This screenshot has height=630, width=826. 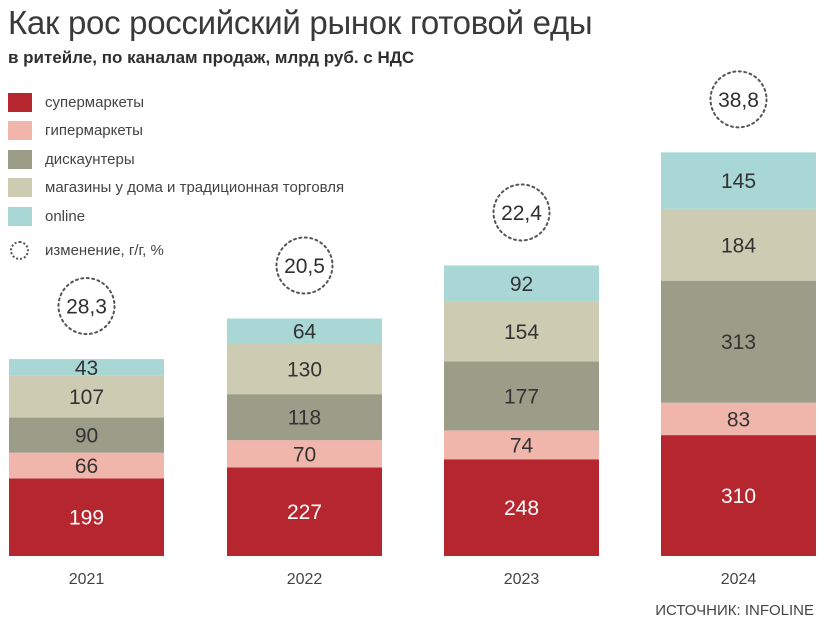 What do you see at coordinates (20, 159) in the screenshot?
I see `legend-swatch-discounters` at bounding box center [20, 159].